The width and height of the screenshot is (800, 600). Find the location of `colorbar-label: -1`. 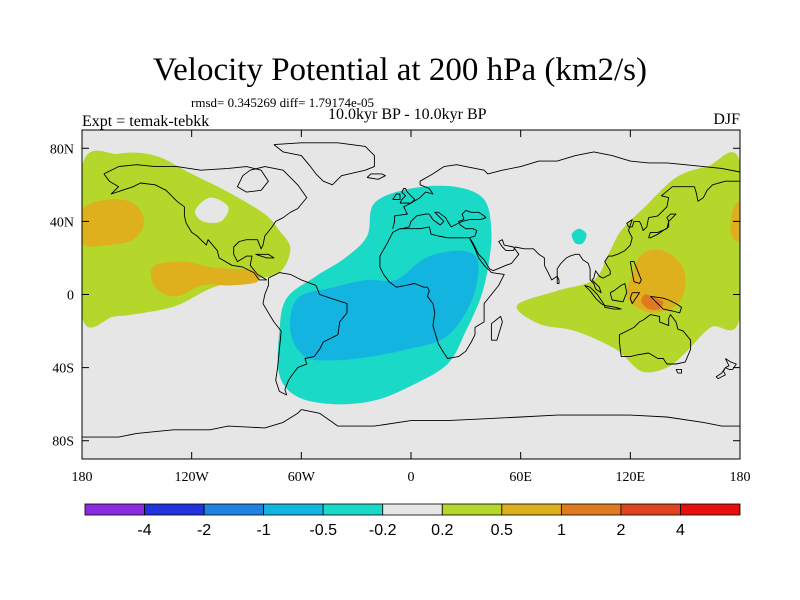

colorbar-label: -1 is located at coordinates (263, 530).